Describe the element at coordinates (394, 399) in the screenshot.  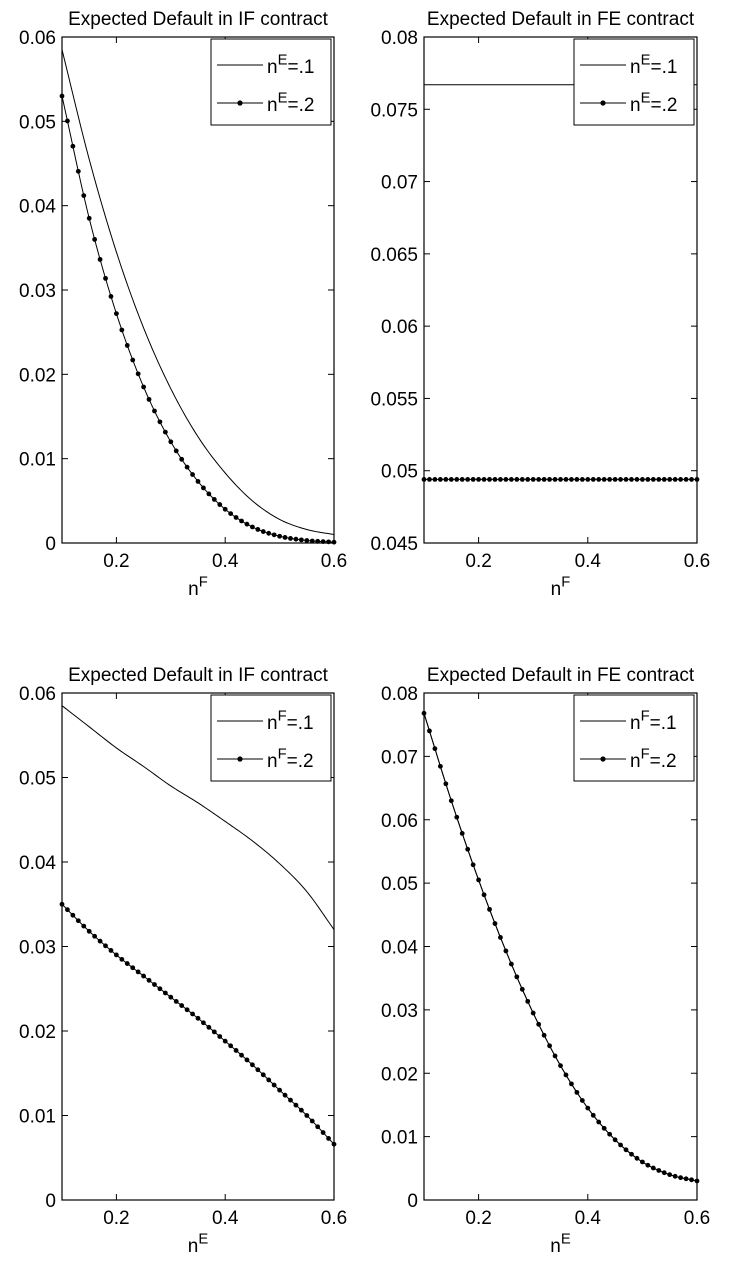
I see `y-tick-label: 0.055` at that location.